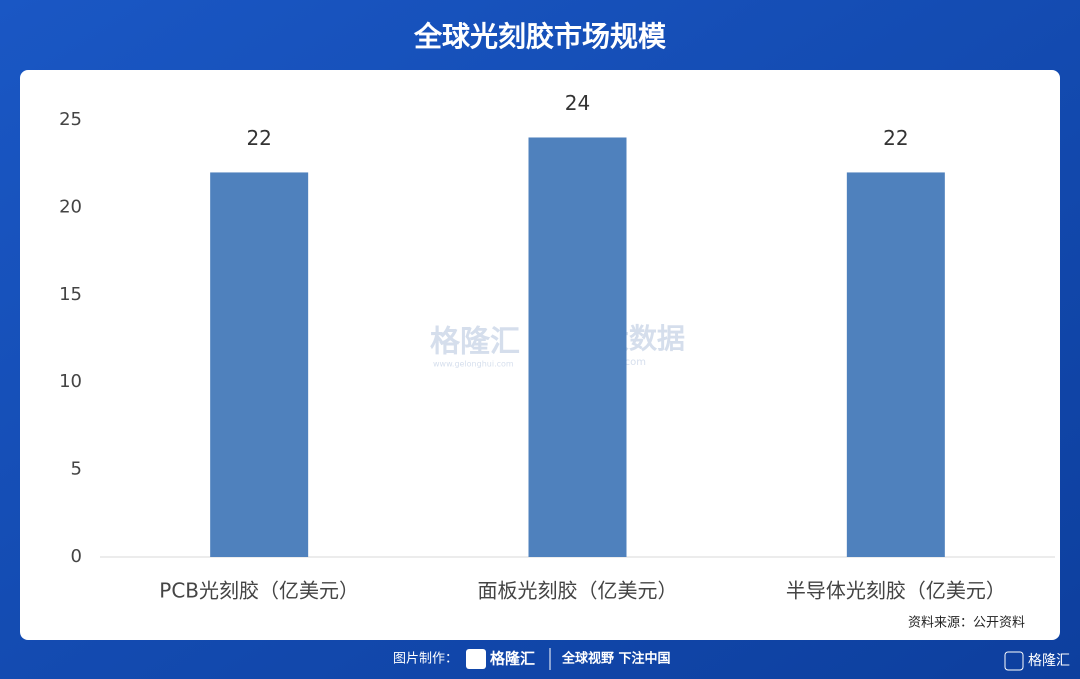 The height and width of the screenshot is (679, 1080). I want to click on source-note: 资料来源：公开资料, so click(966, 623).